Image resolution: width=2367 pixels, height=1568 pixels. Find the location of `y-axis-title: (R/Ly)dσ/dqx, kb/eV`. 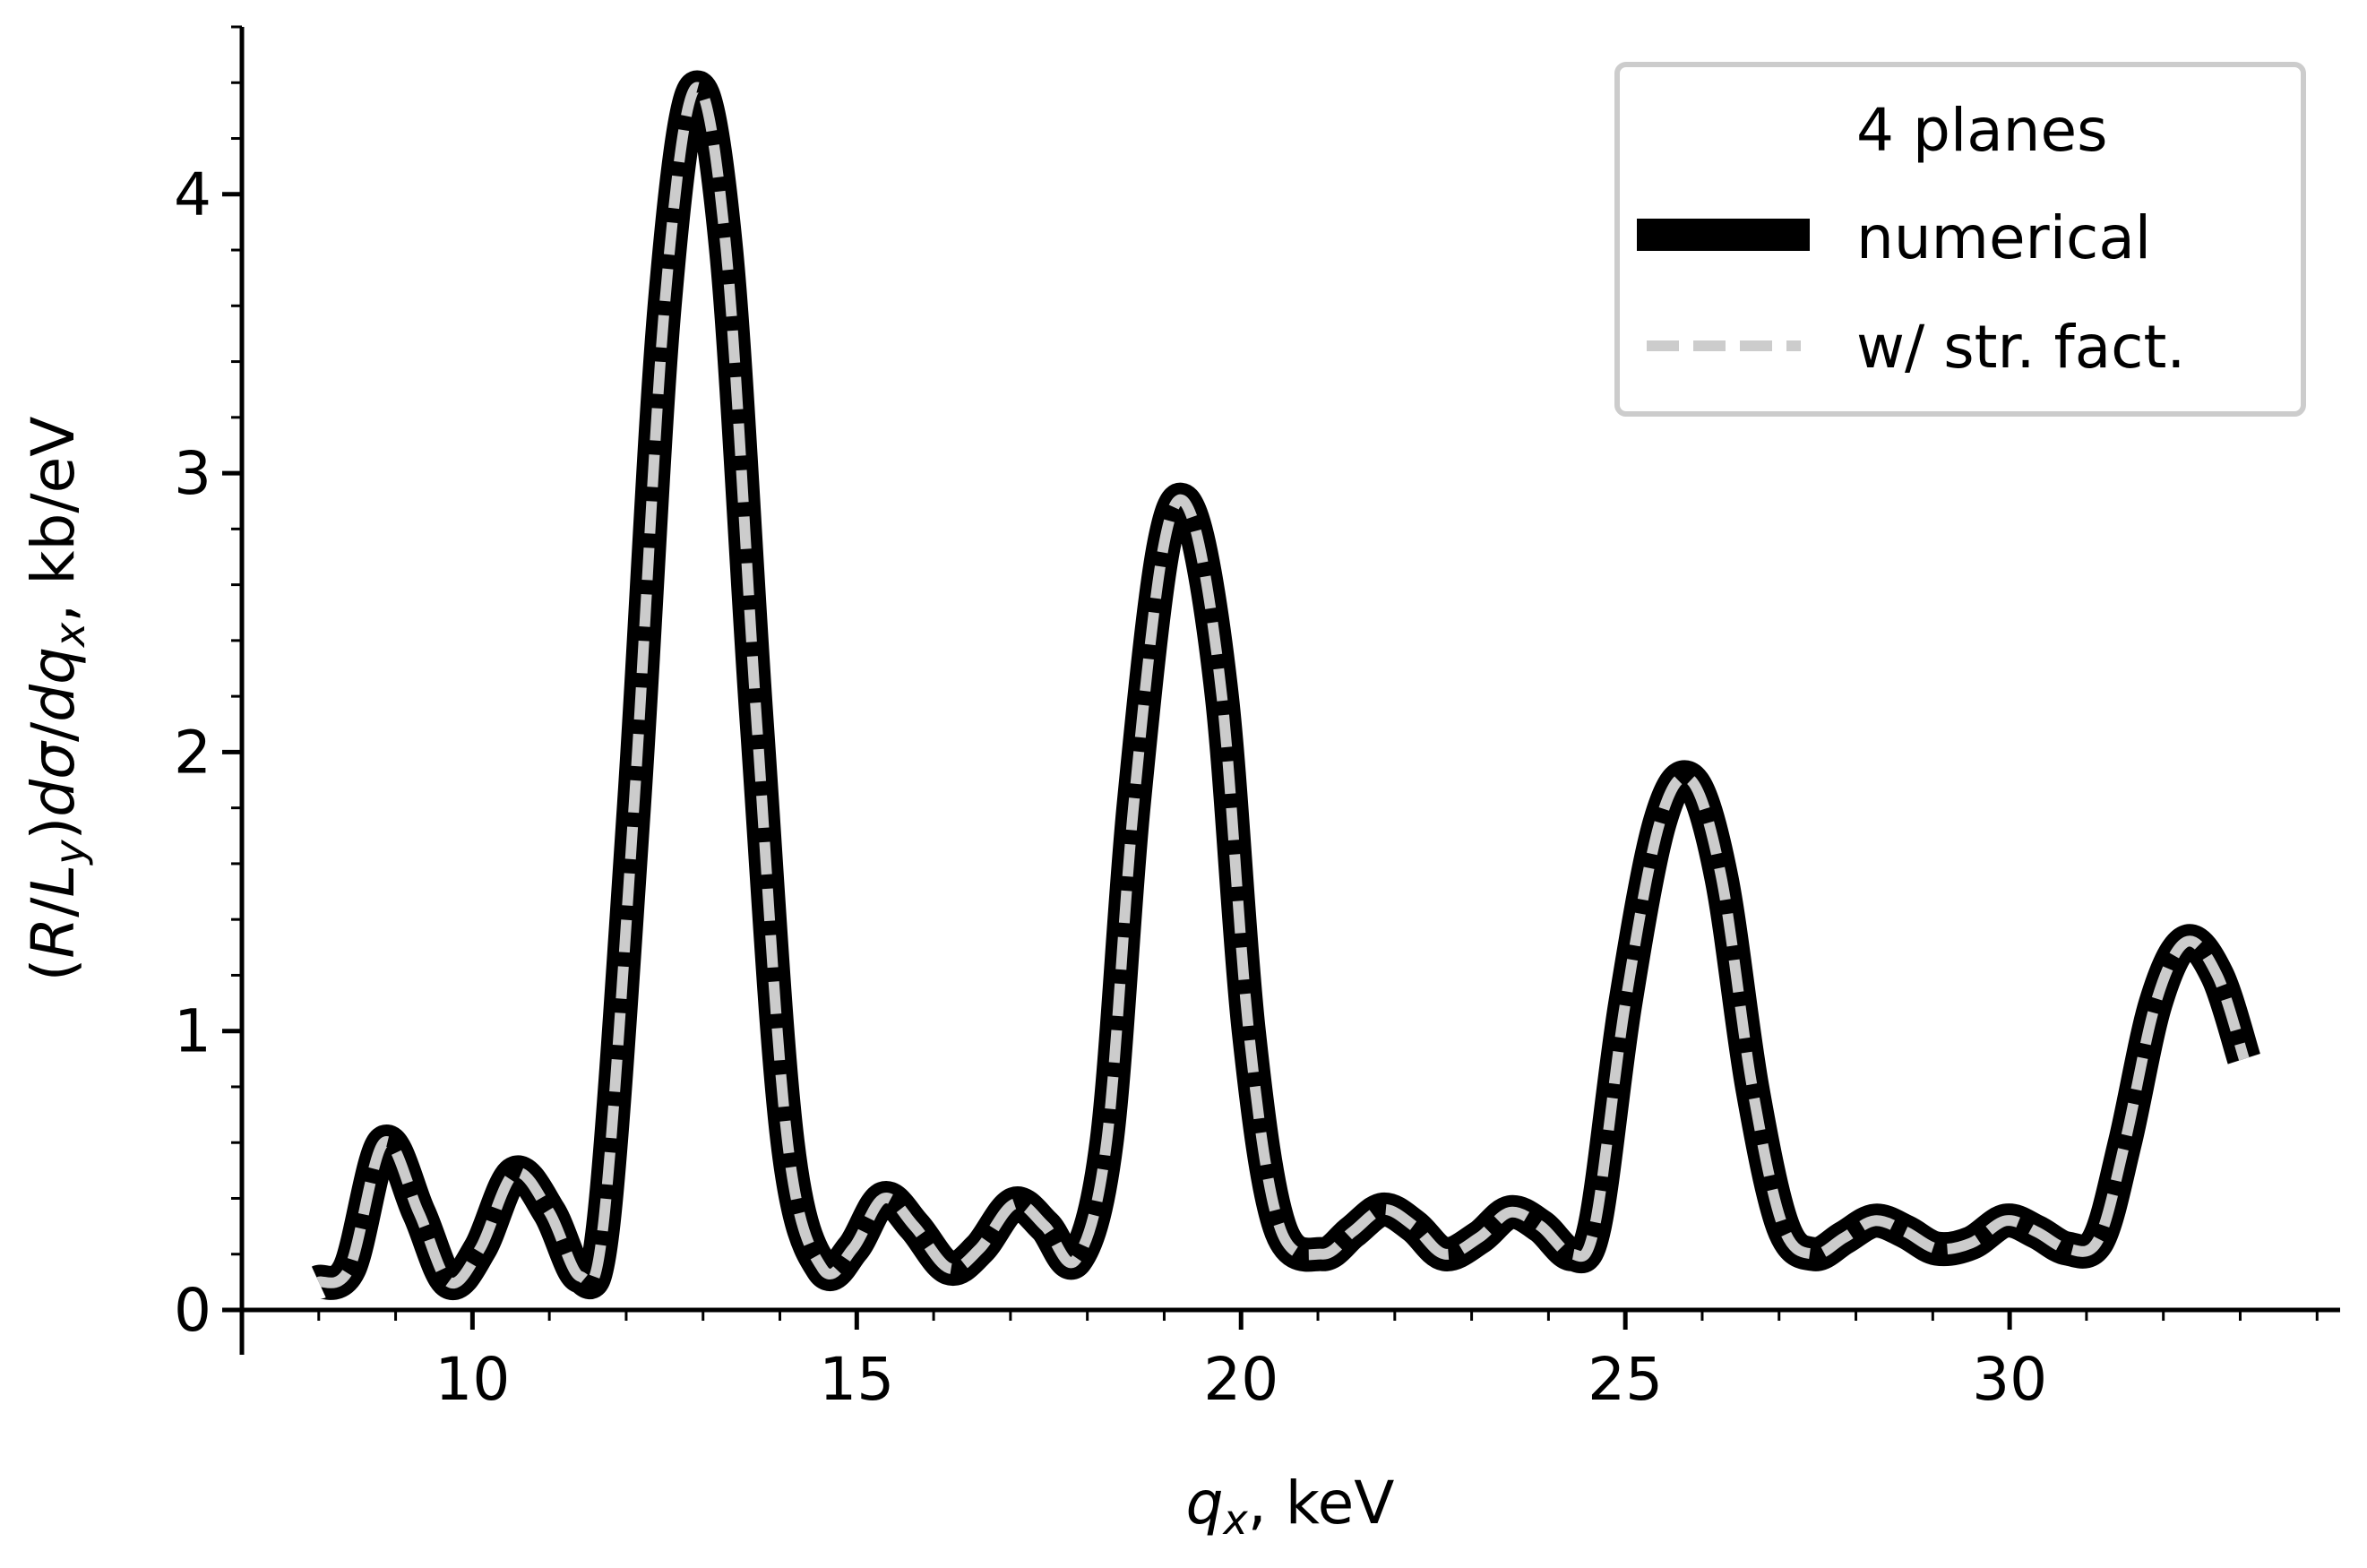

y-axis-title: (R/Ly)dσ/dqx, kb/eV is located at coordinates (57, 700).